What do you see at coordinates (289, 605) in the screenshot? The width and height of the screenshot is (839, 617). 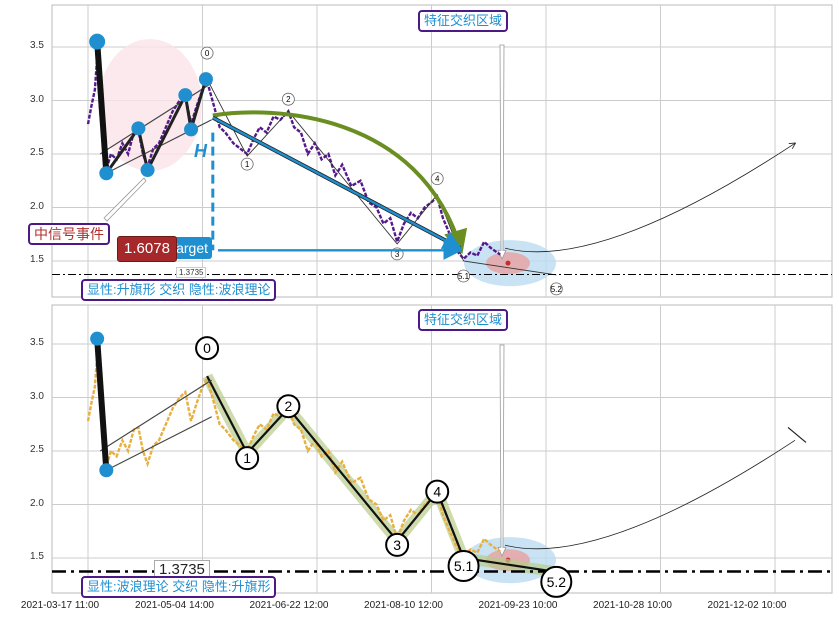 I see `x-tick-label: 2021-06-22 12:00` at bounding box center [289, 605].